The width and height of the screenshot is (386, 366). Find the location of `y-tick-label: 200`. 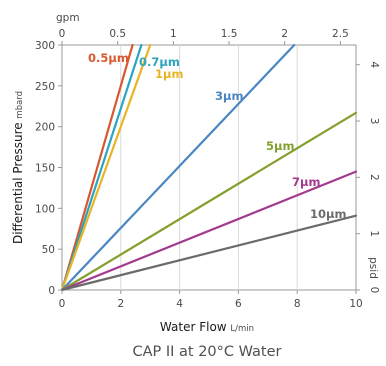

y-tick-label: 200 is located at coordinates (45, 128).